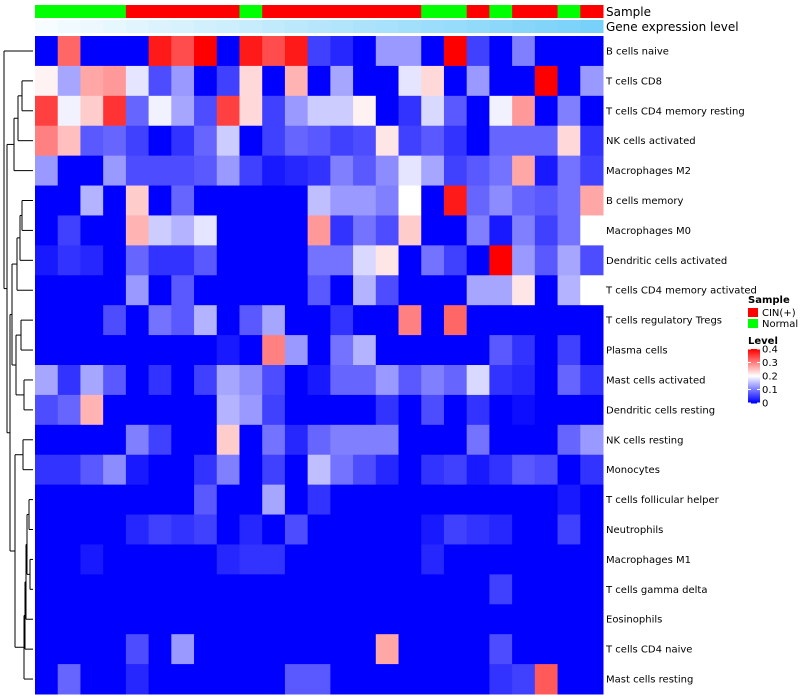 The height and width of the screenshot is (700, 800). I want to click on row-label: Mast cells activated, so click(655, 380).